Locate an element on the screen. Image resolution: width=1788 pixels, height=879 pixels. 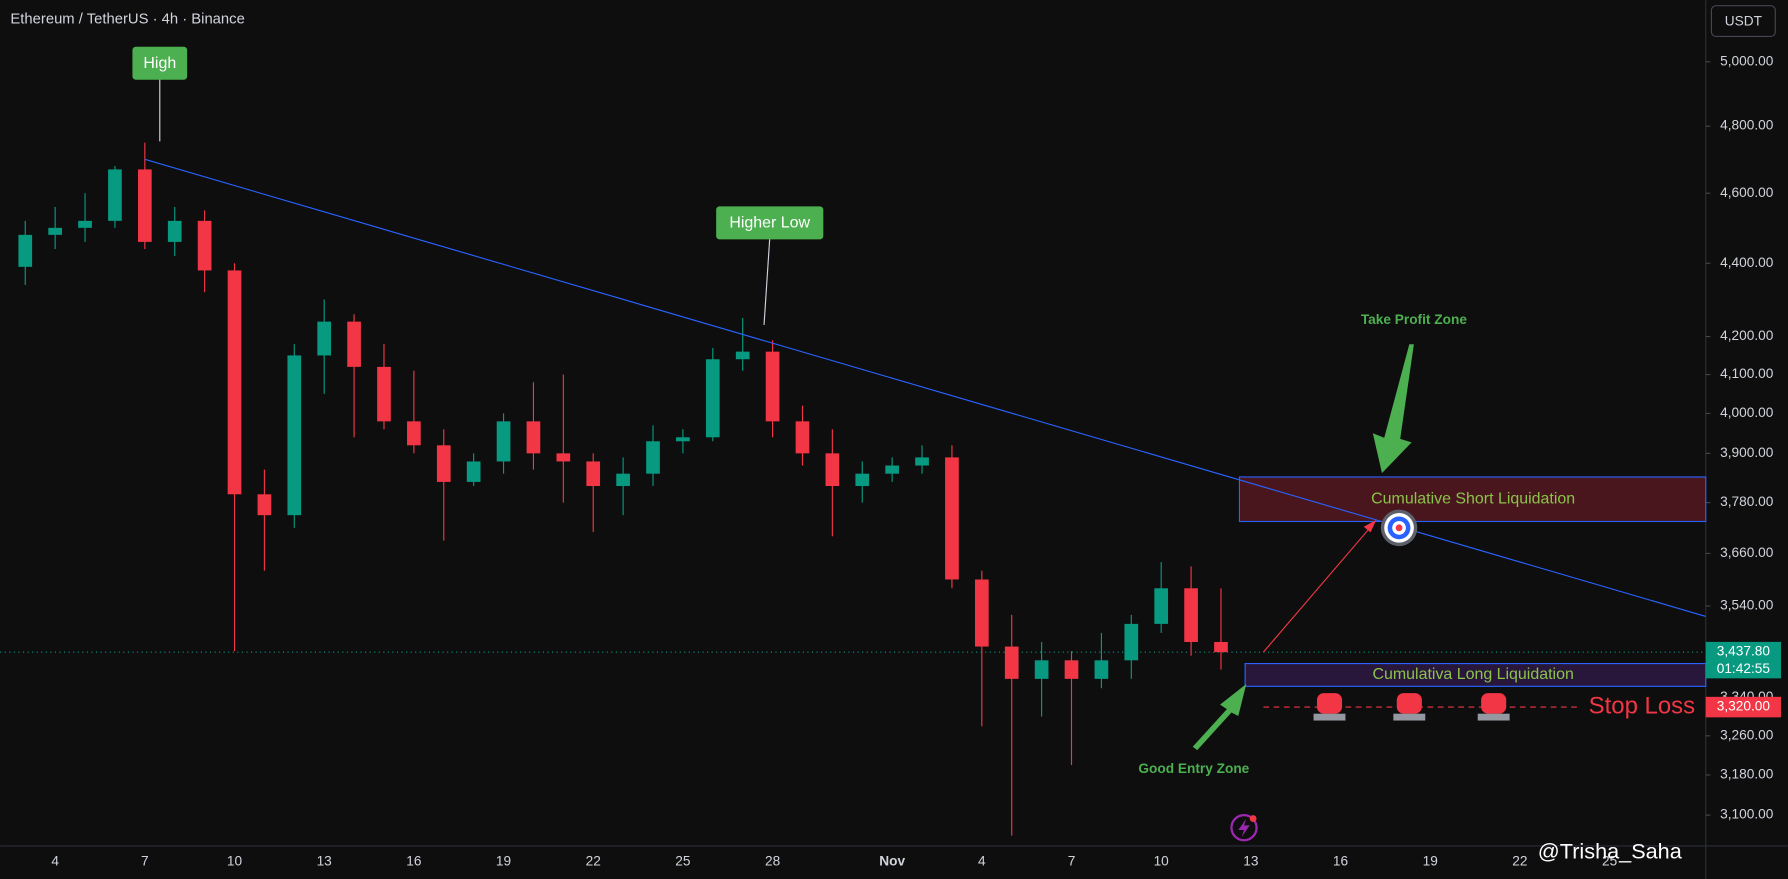
stop-loss-tag is located at coordinates (1743, 707).